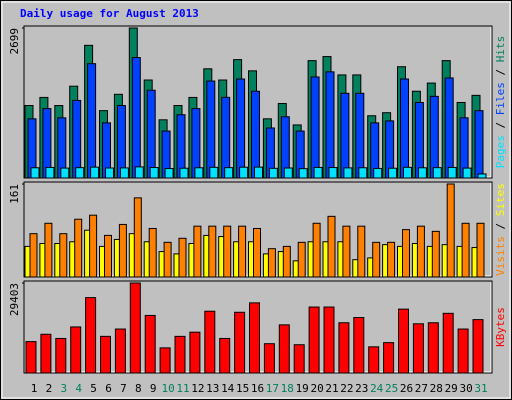  What do you see at coordinates (14, 299) in the screenshot?
I see `y-tick-label: 29403` at bounding box center [14, 299].